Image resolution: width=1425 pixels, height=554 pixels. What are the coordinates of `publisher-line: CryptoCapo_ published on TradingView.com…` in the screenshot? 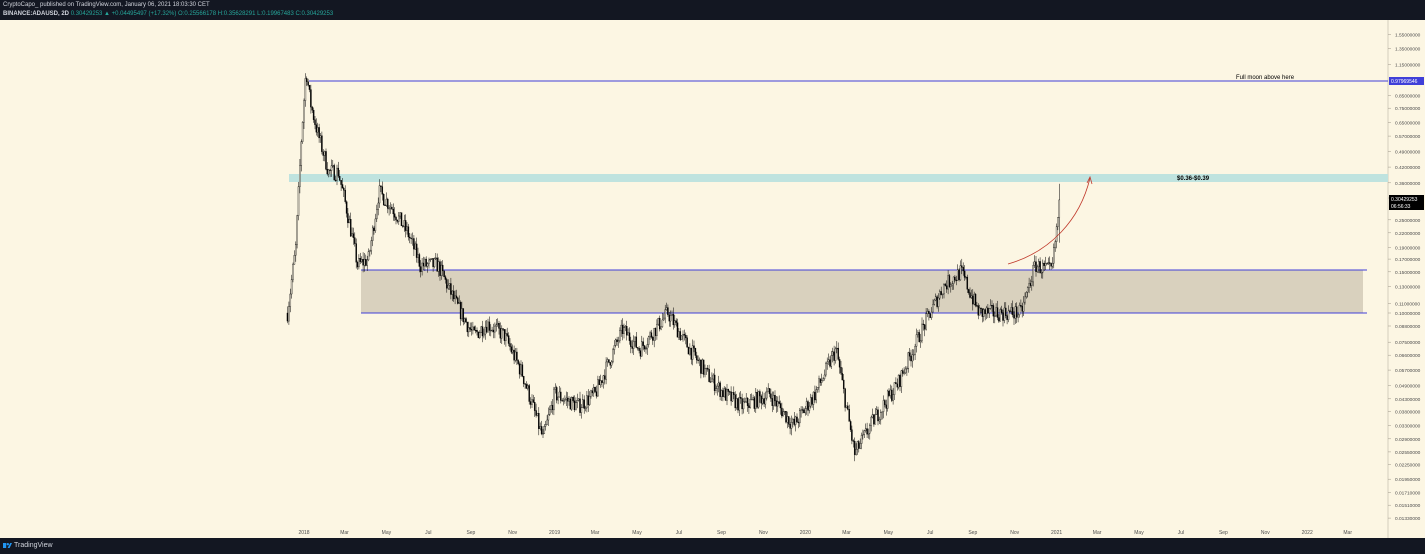 It's located at (106, 5).